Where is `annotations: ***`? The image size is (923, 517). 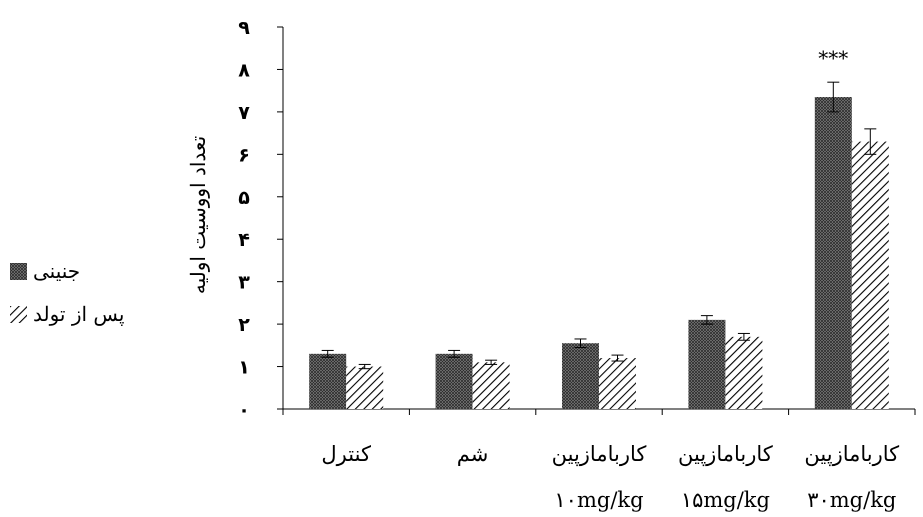
annotations: *** is located at coordinates (833, 58).